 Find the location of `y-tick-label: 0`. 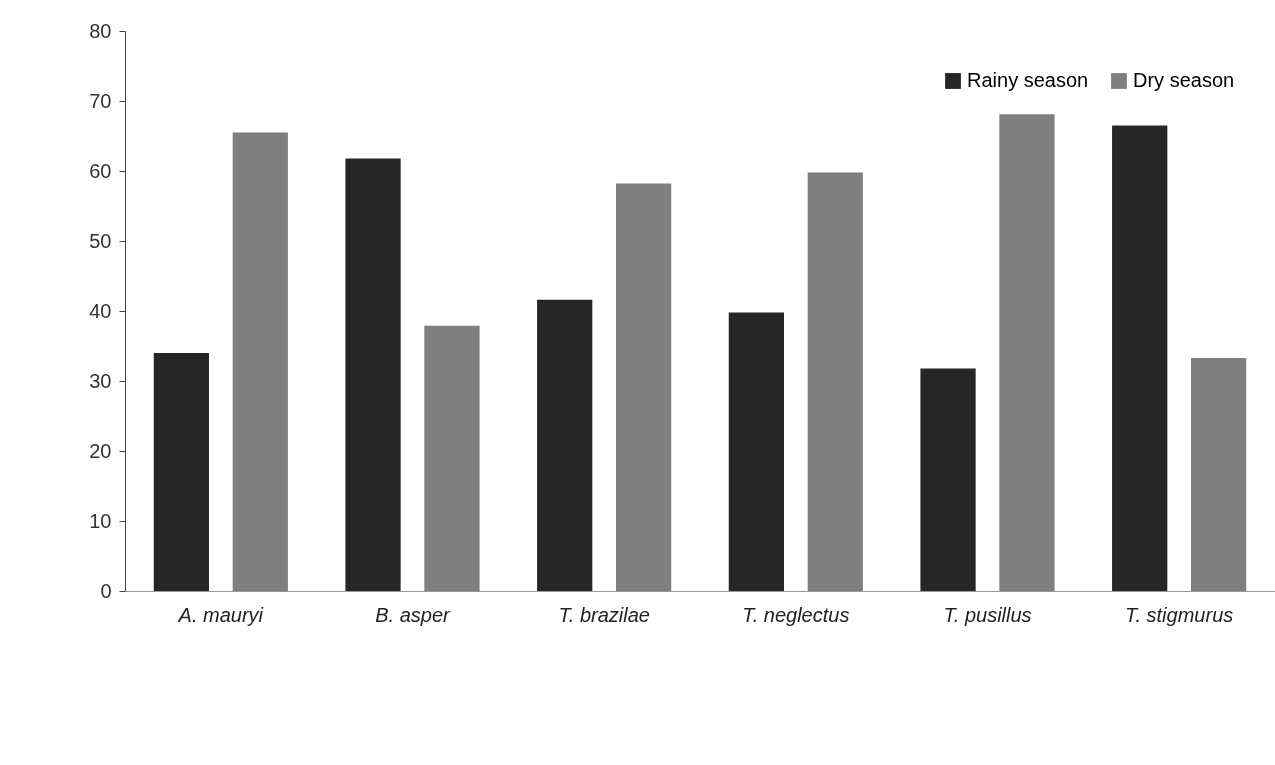

y-tick-label: 0 is located at coordinates (106, 590).